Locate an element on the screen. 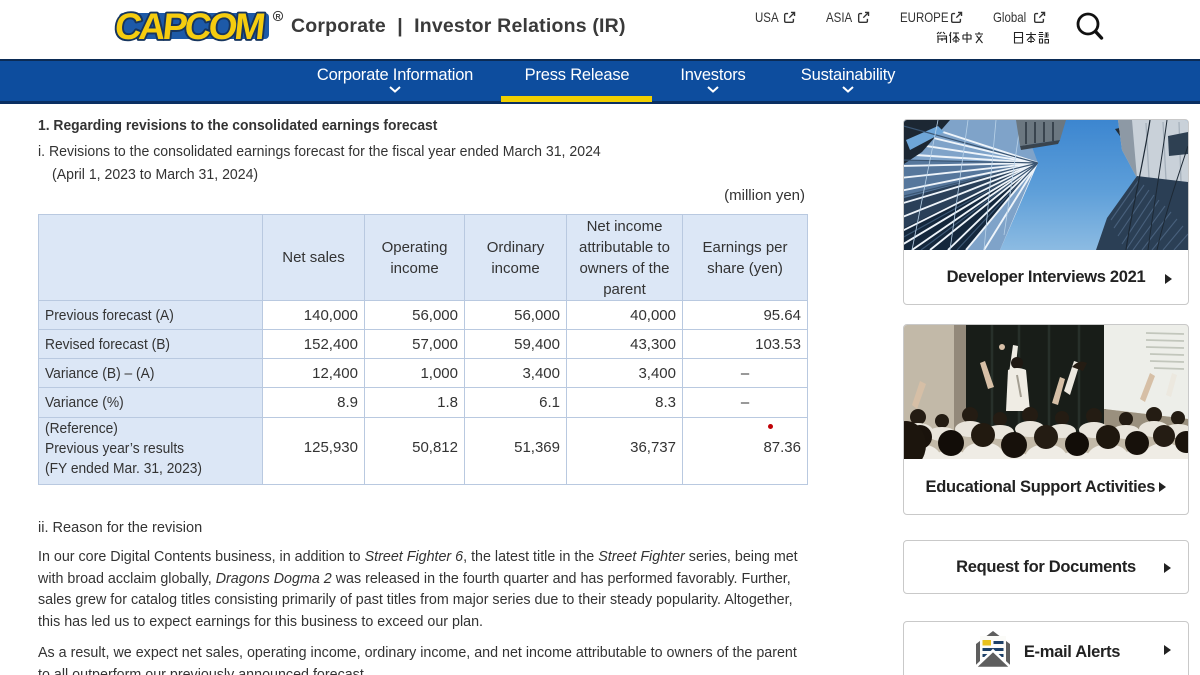 This screenshot has height=675, width=1200. svg-text: R is located at coordinates (277, 17).